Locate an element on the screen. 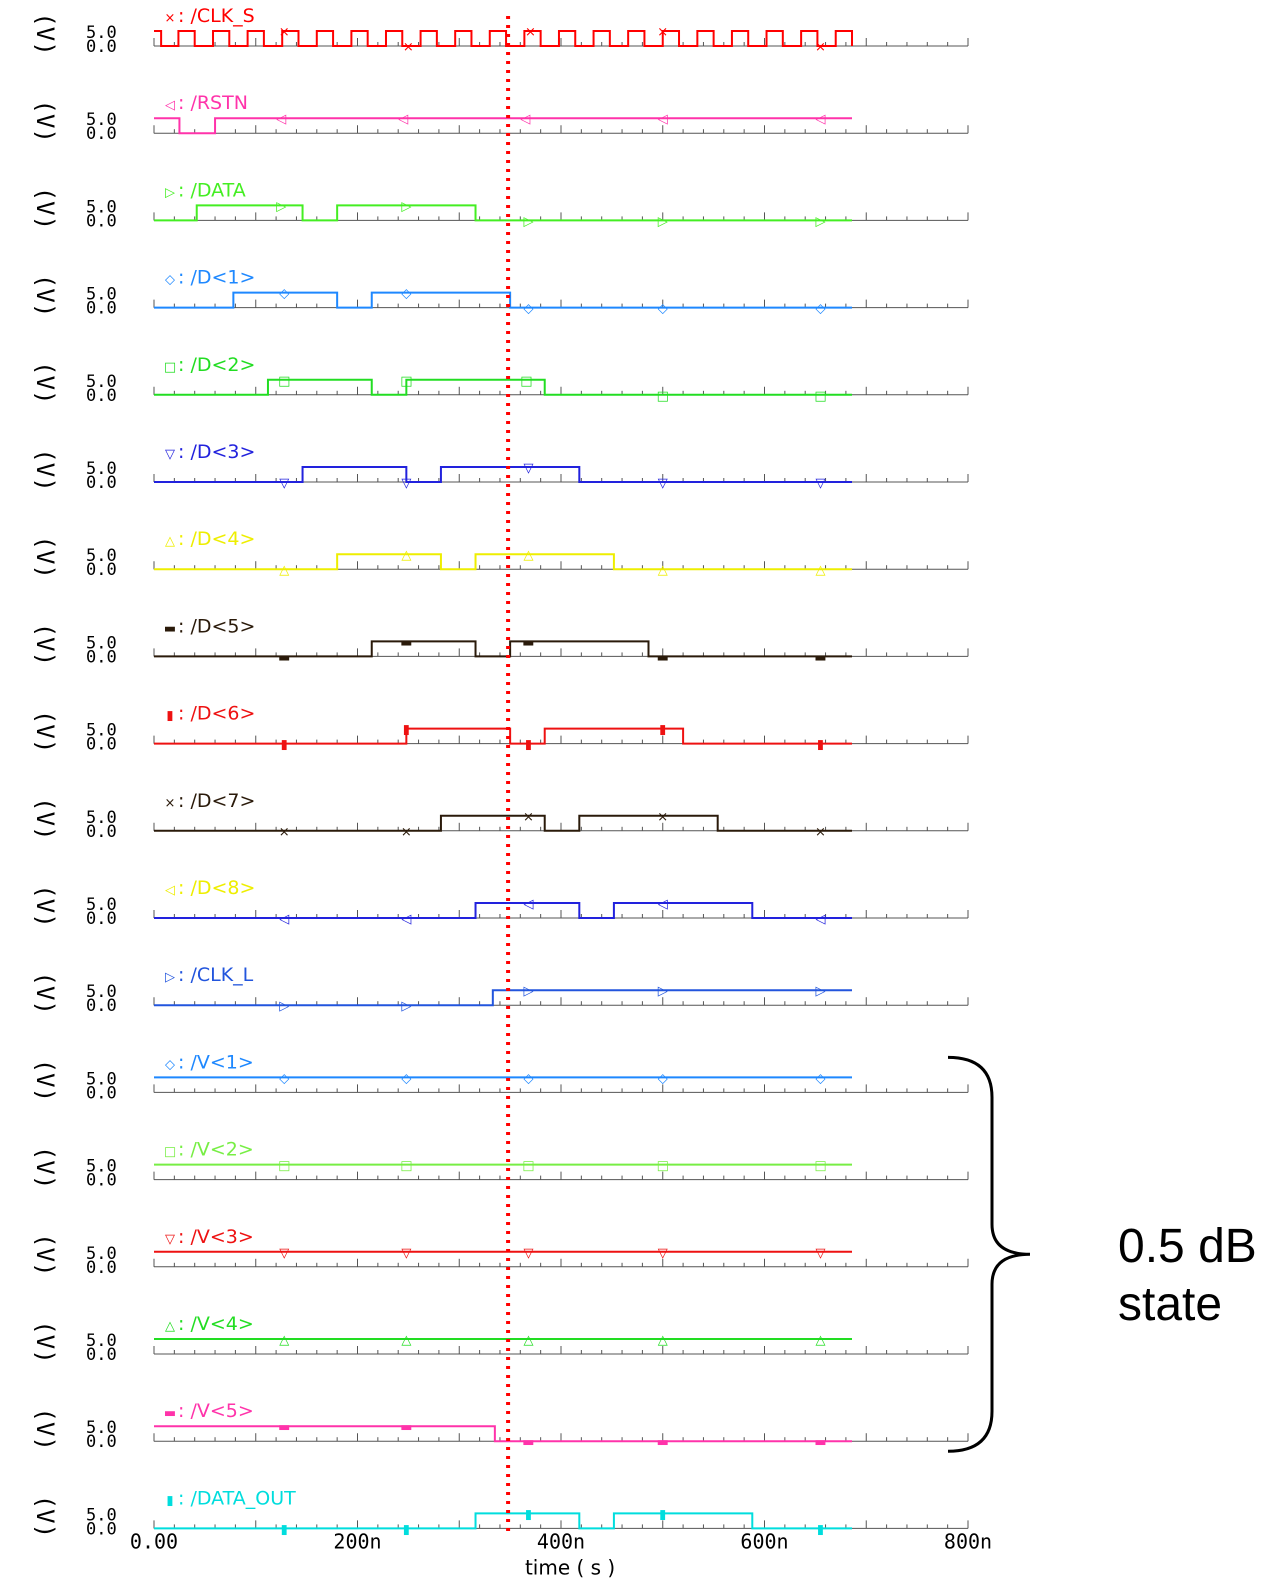 The image size is (1276, 1594). series-name-label: : /D<4> is located at coordinates (216, 539).